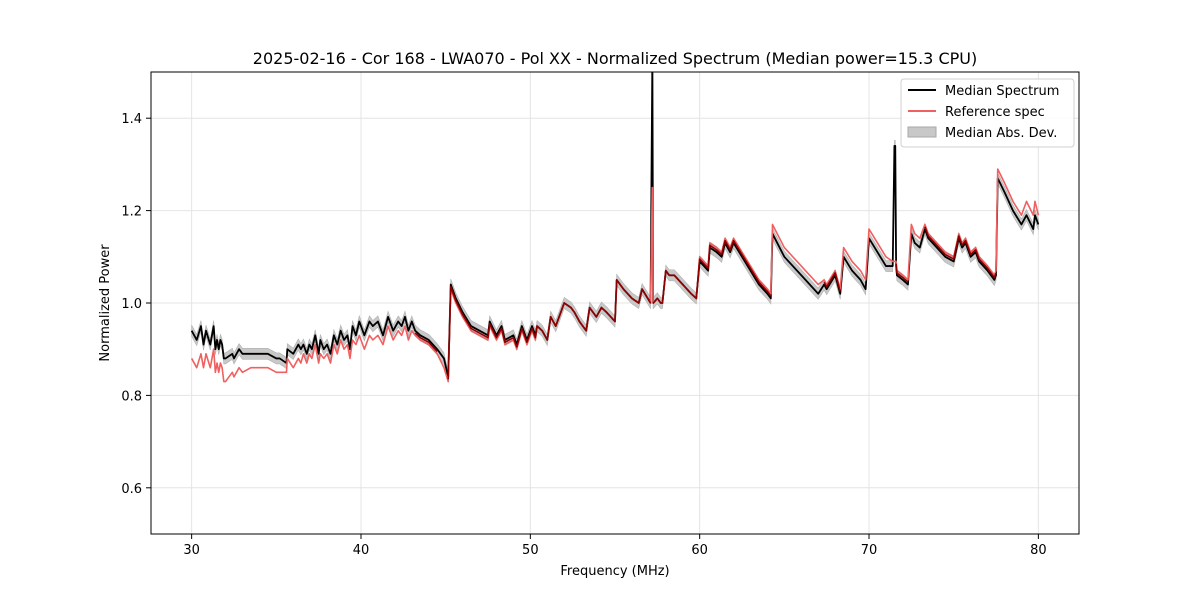 The height and width of the screenshot is (600, 1200). Describe the element at coordinates (530, 550) in the screenshot. I see `x-tick-label: 50` at that location.